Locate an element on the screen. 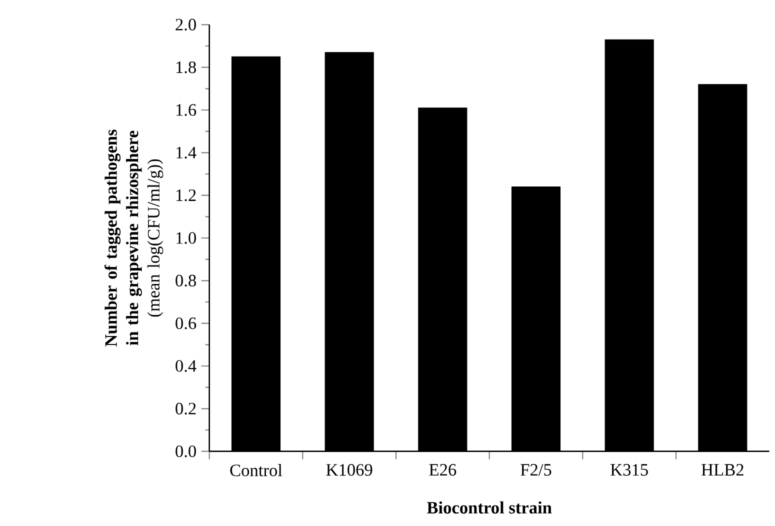  y-tick-label: 1.8 is located at coordinates (186, 67).